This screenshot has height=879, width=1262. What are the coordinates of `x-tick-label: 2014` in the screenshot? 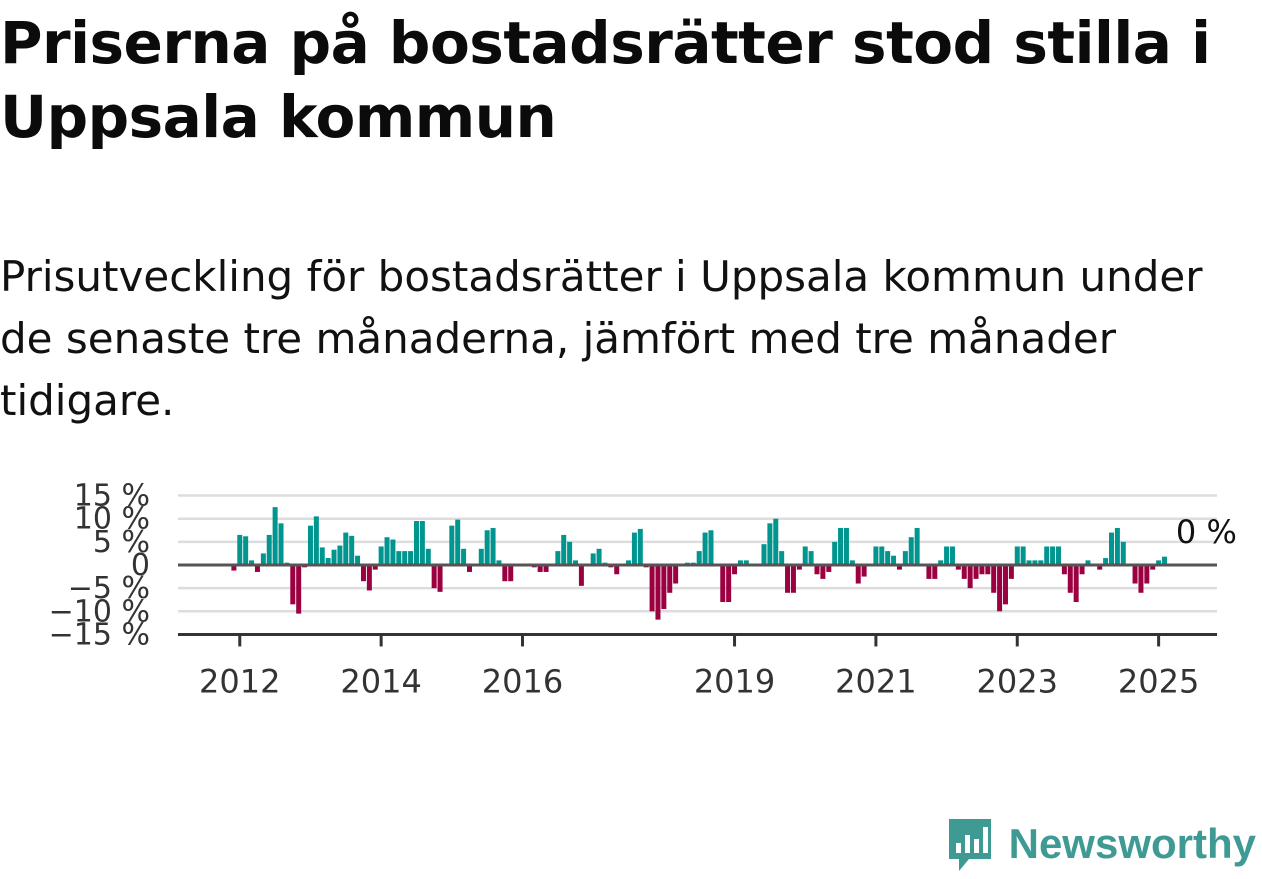 It's located at (380, 681).